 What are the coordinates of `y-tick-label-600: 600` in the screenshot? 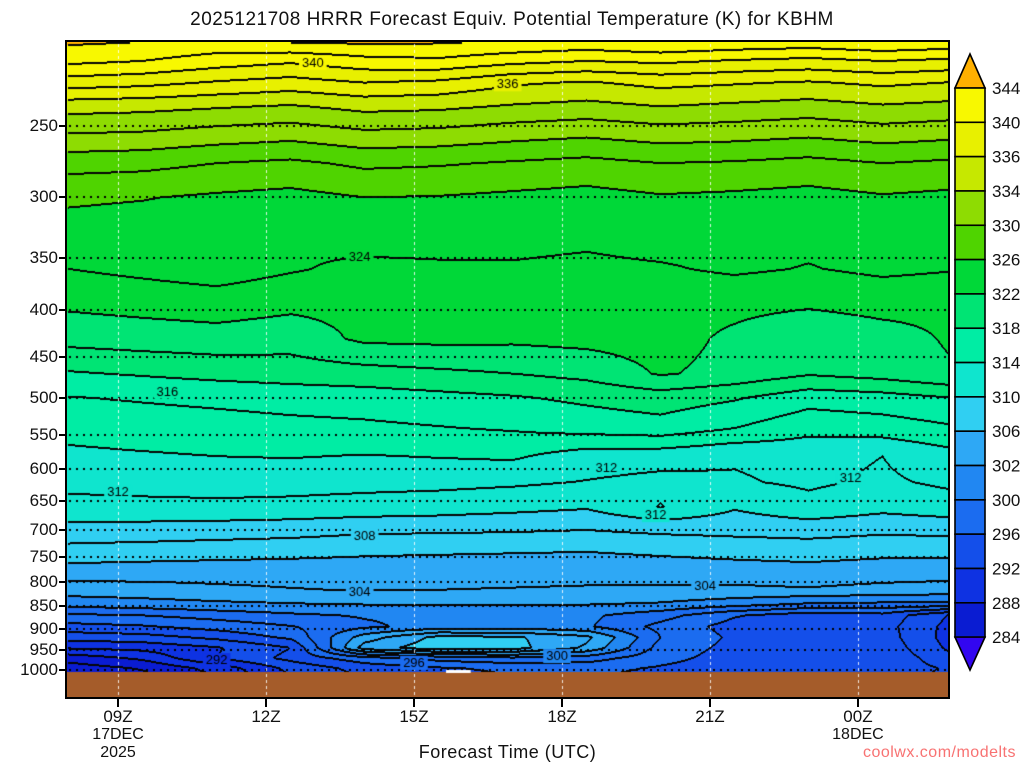 It's located at (43, 469).